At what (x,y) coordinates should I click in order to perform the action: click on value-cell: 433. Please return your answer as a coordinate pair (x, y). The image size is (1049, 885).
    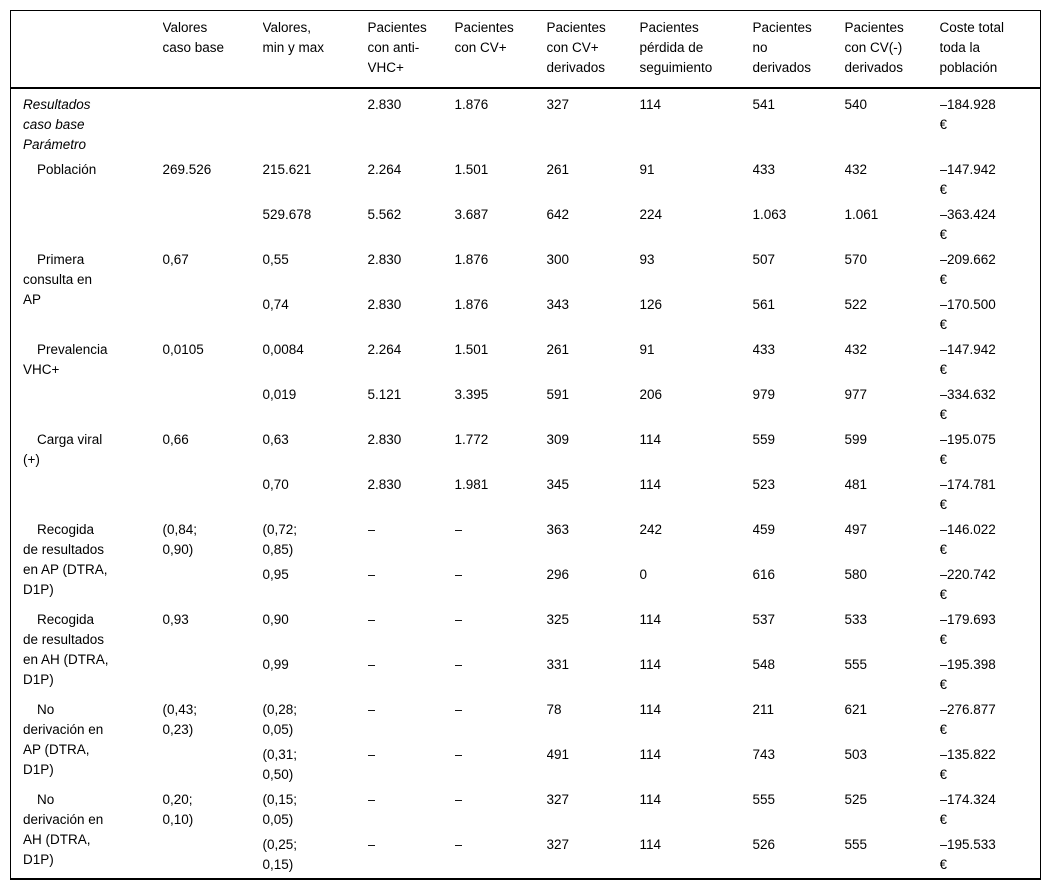
    Looking at the image, I should click on (764, 349).